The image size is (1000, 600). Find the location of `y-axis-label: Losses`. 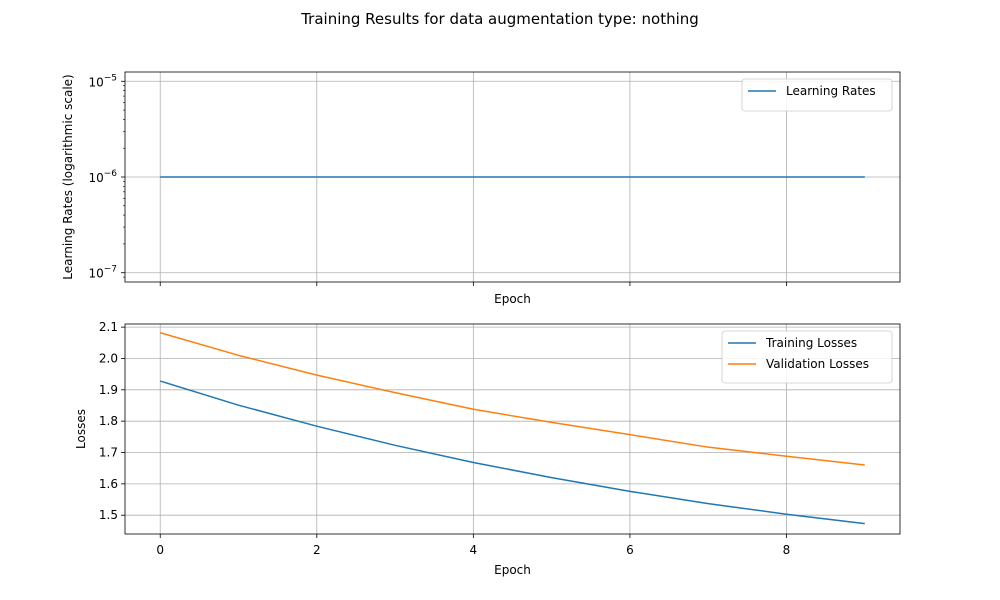

y-axis-label: Losses is located at coordinates (81, 429).